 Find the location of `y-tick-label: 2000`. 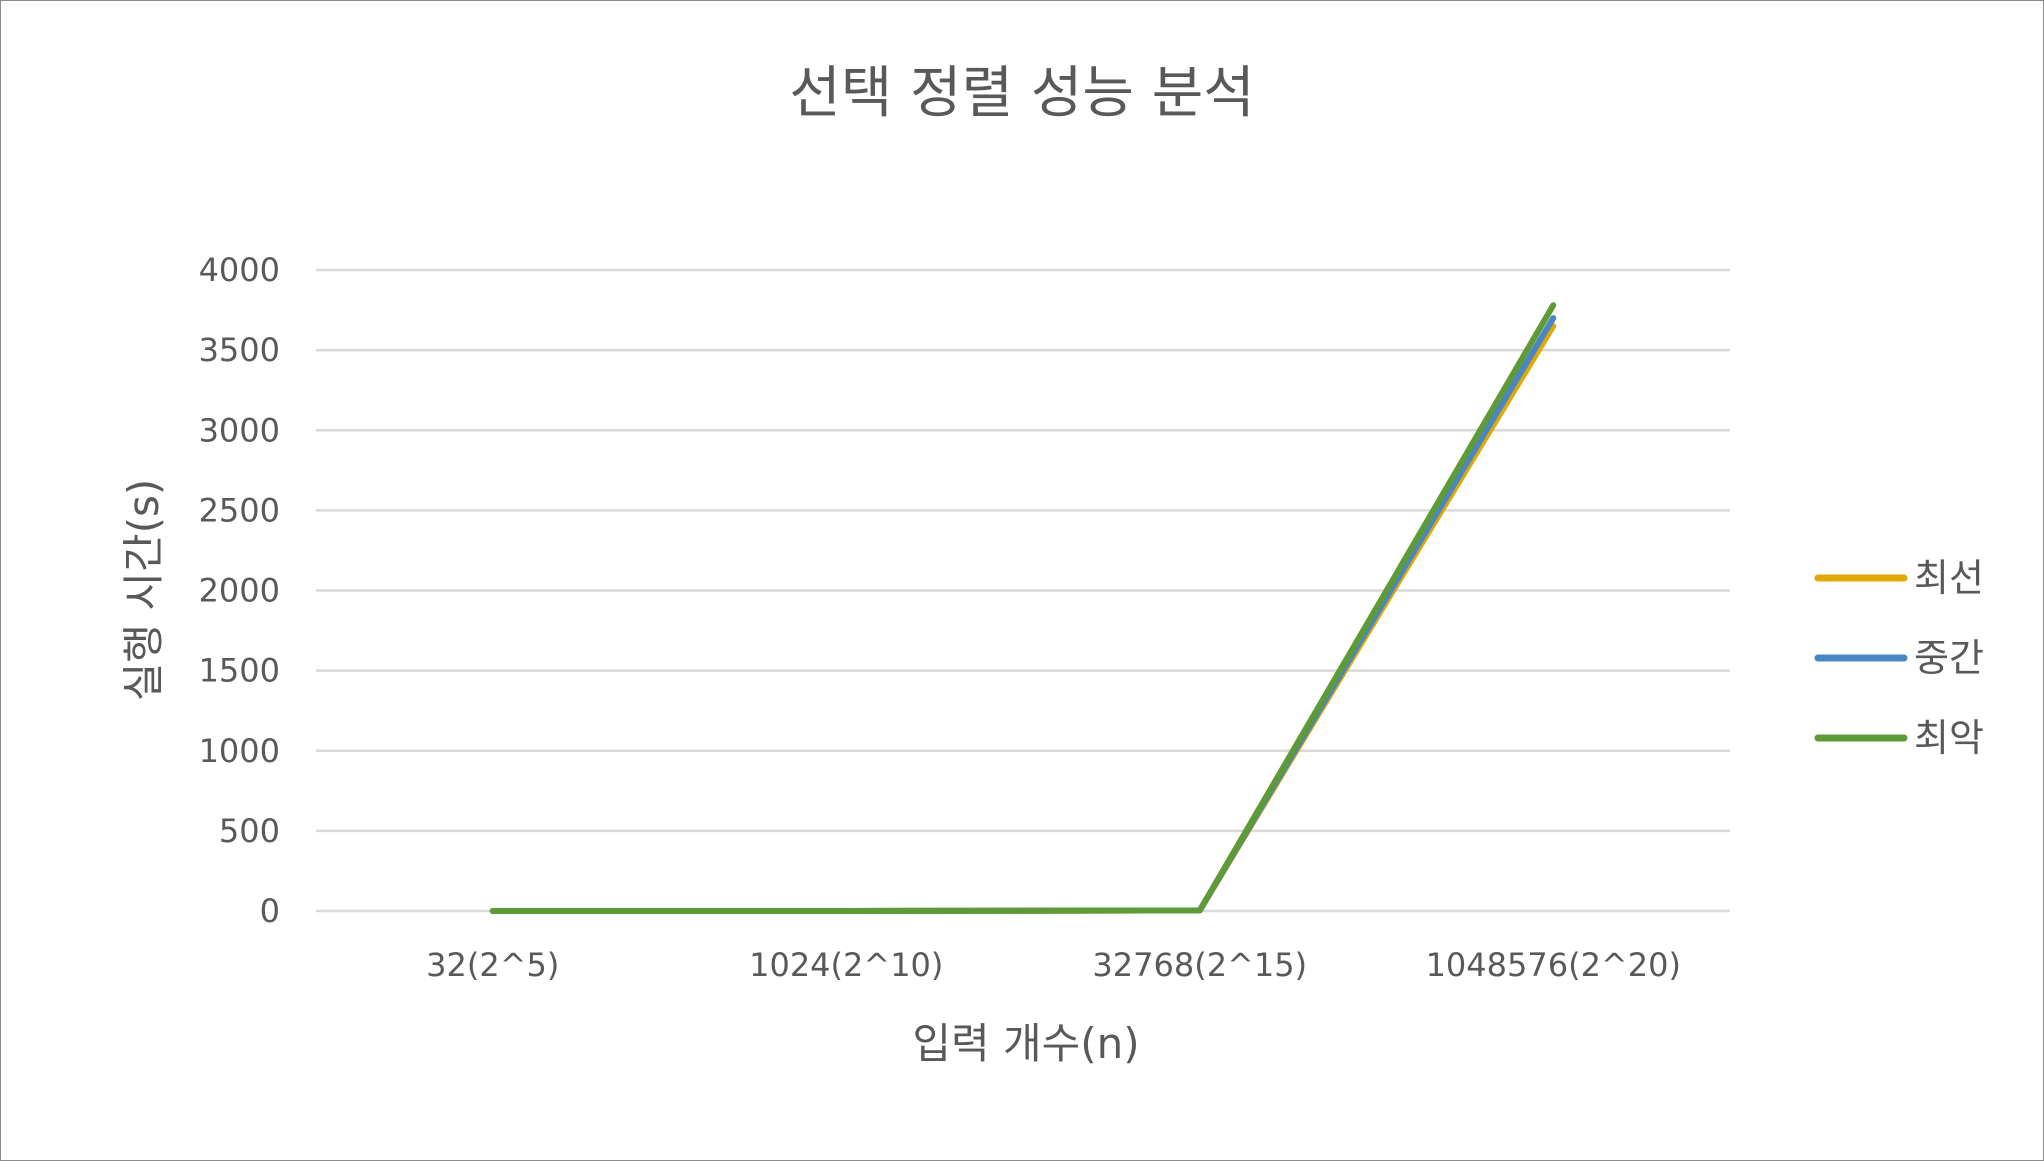

y-tick-label: 2000 is located at coordinates (239, 591).